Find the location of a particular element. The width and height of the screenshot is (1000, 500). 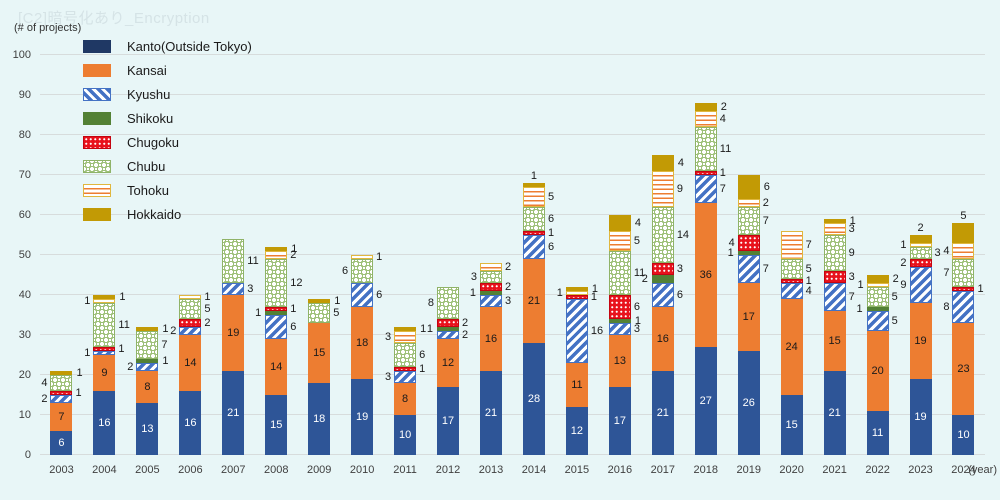

value-label-chugoku-2008: 1 is located at coordinates (293, 309).